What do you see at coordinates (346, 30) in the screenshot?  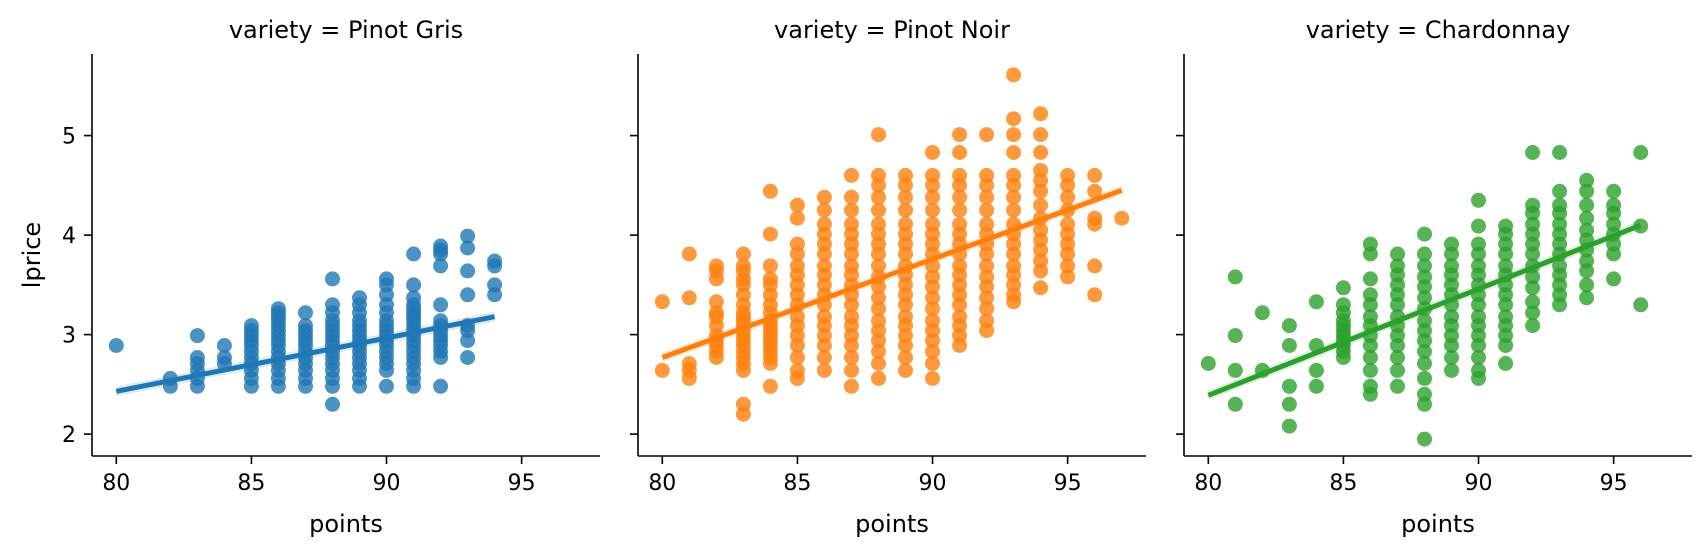 I see `panel-title: variety = Pinot Gris` at bounding box center [346, 30].